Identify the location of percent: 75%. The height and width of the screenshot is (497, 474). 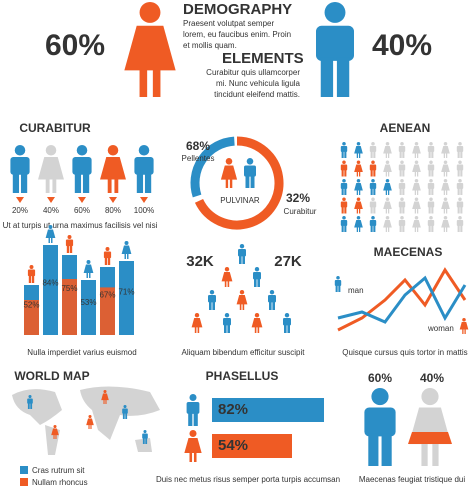
(69, 288).